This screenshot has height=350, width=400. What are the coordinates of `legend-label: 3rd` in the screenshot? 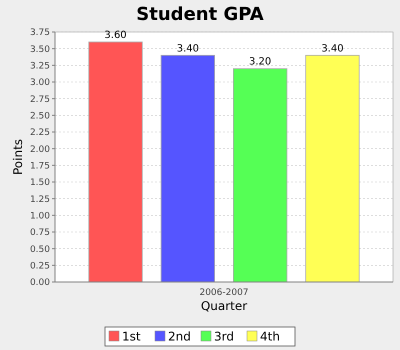 It's located at (224, 337).